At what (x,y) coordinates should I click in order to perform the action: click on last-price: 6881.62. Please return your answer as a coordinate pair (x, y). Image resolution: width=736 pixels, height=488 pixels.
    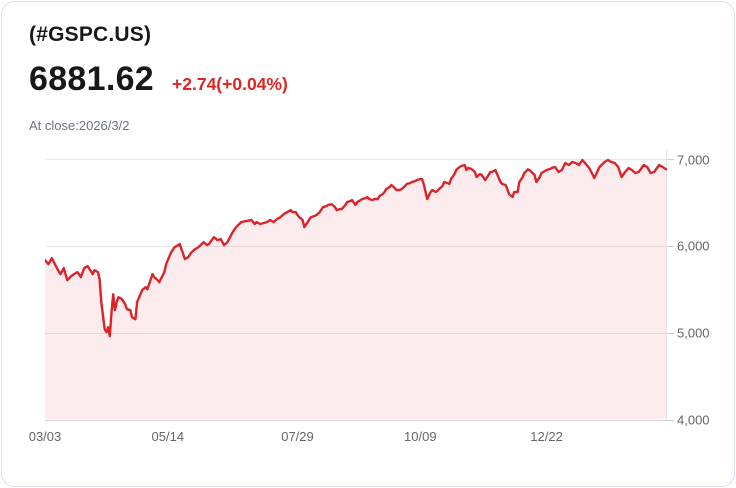
    Looking at the image, I should click on (92, 79).